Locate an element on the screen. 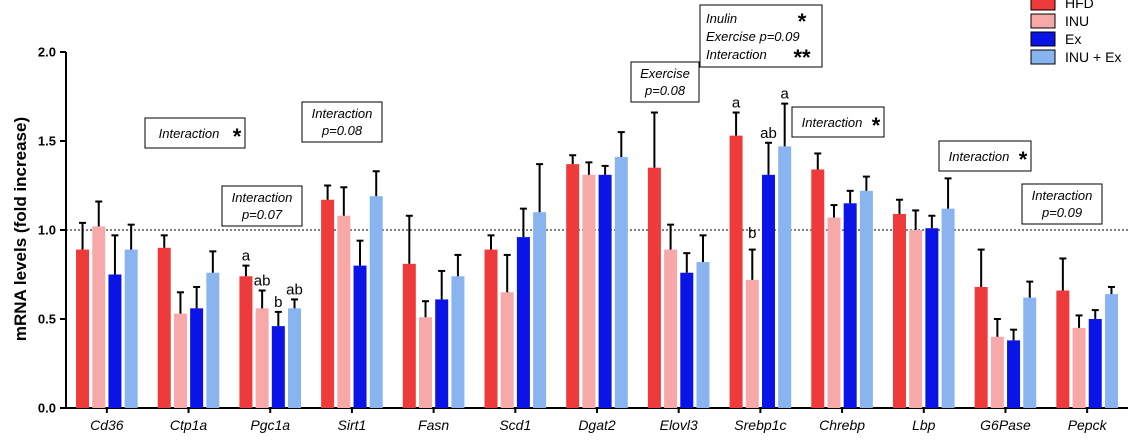 The image size is (1138, 447). annotation-box: Exercise p=0.08 is located at coordinates (665, 82).